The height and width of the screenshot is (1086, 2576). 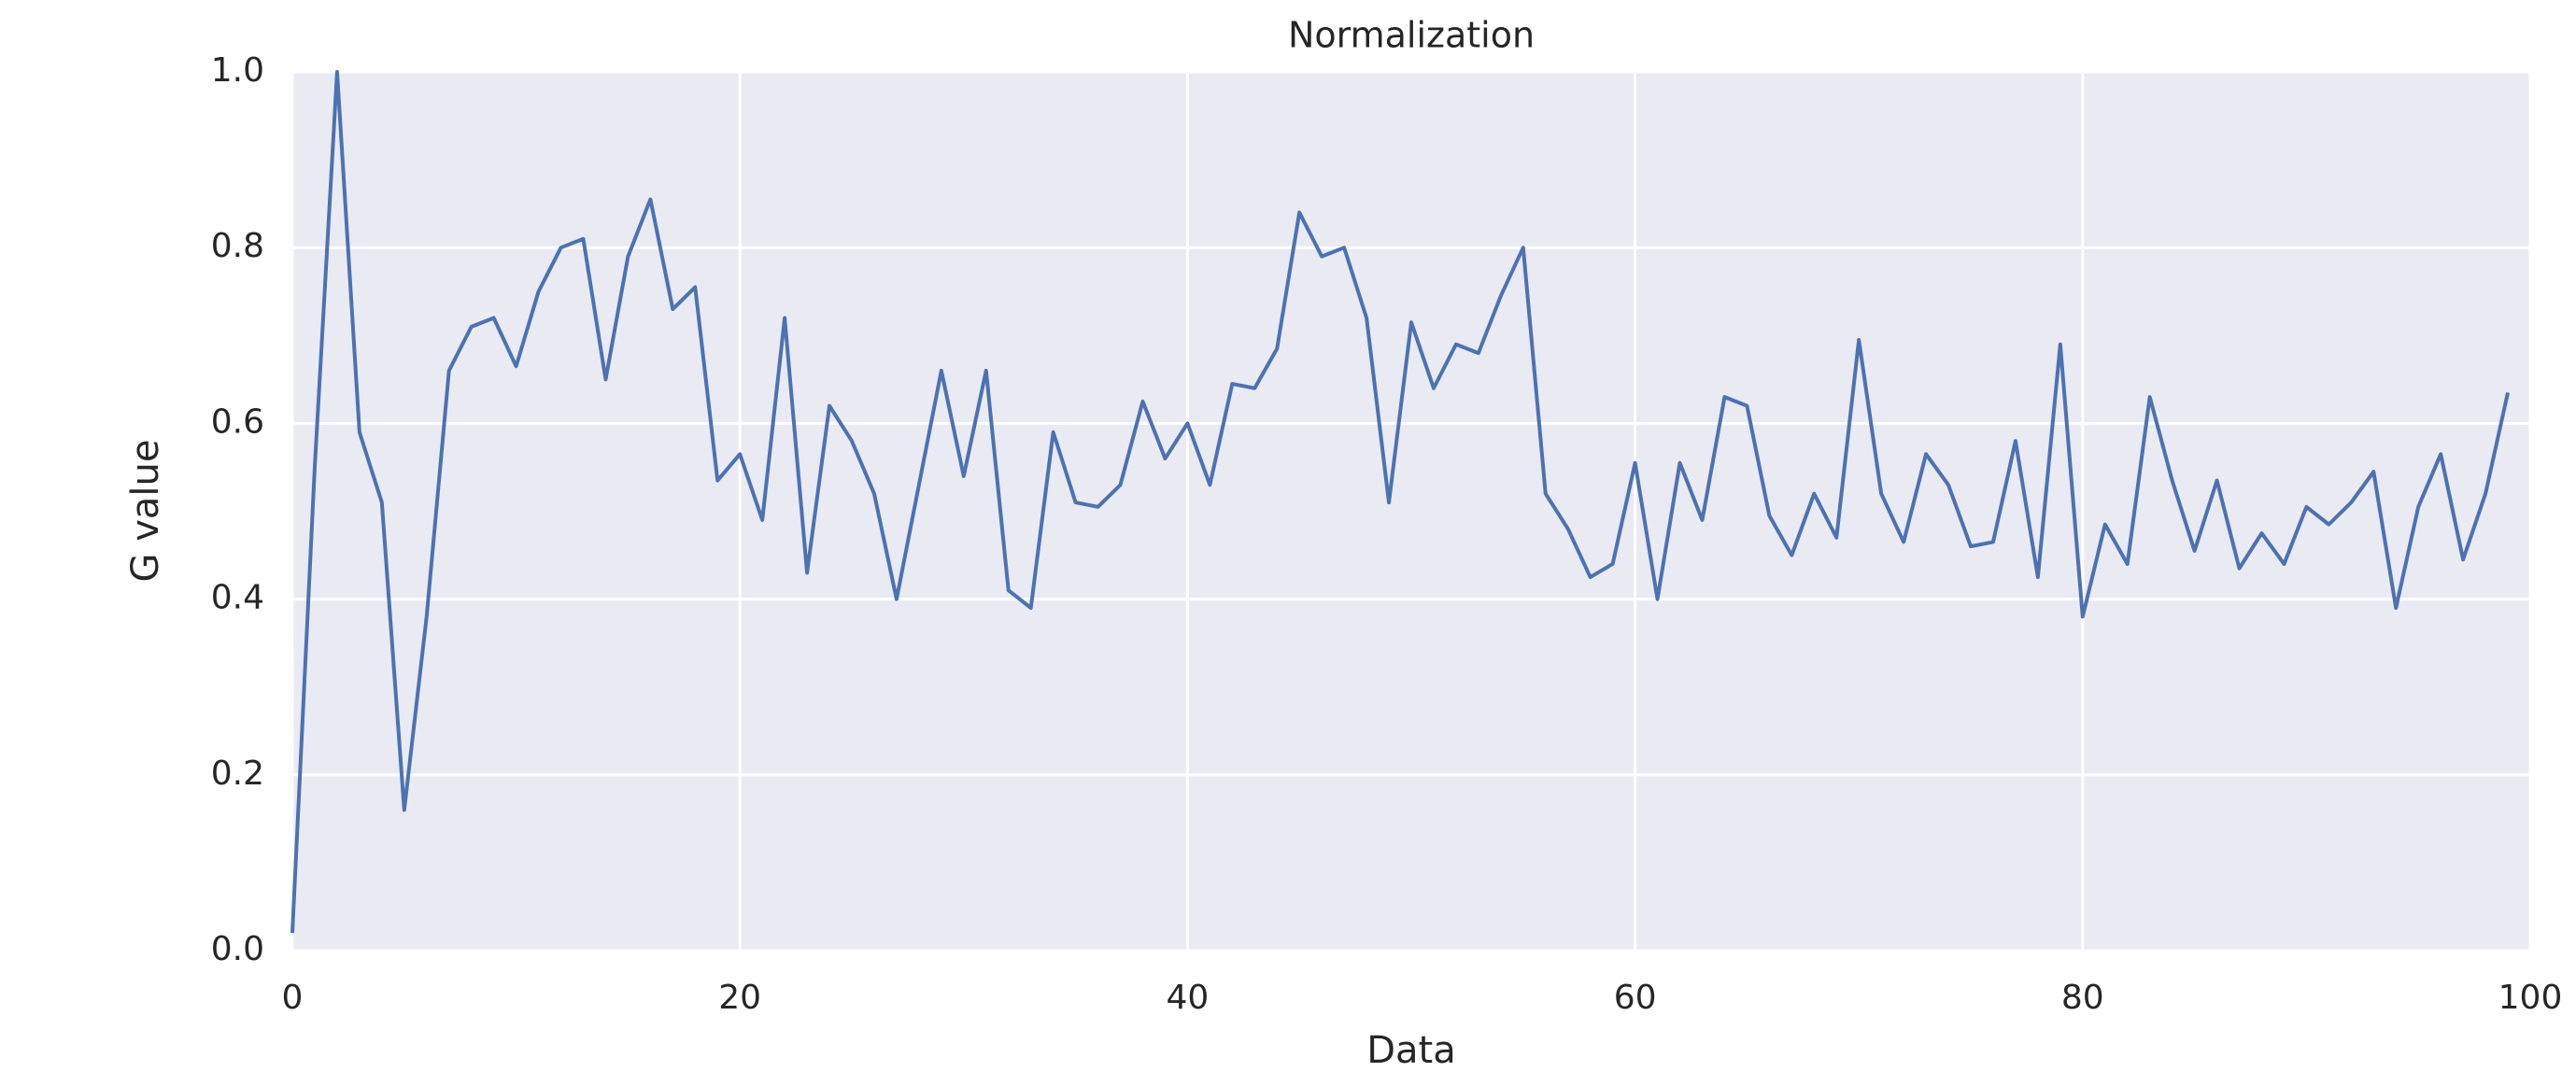 What do you see at coordinates (1411, 1050) in the screenshot?
I see `x-axis-label: Data` at bounding box center [1411, 1050].